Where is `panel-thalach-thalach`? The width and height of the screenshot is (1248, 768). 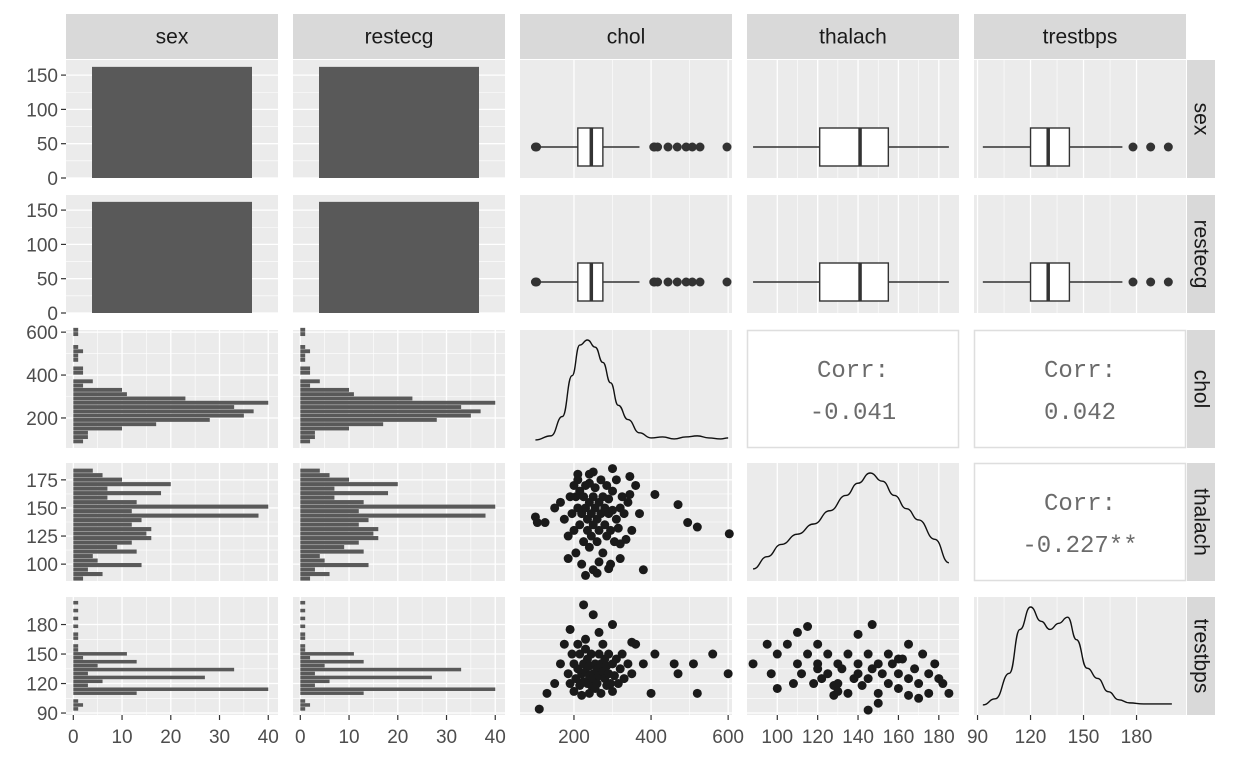
panel-thalach-thalach is located at coordinates (853, 522).